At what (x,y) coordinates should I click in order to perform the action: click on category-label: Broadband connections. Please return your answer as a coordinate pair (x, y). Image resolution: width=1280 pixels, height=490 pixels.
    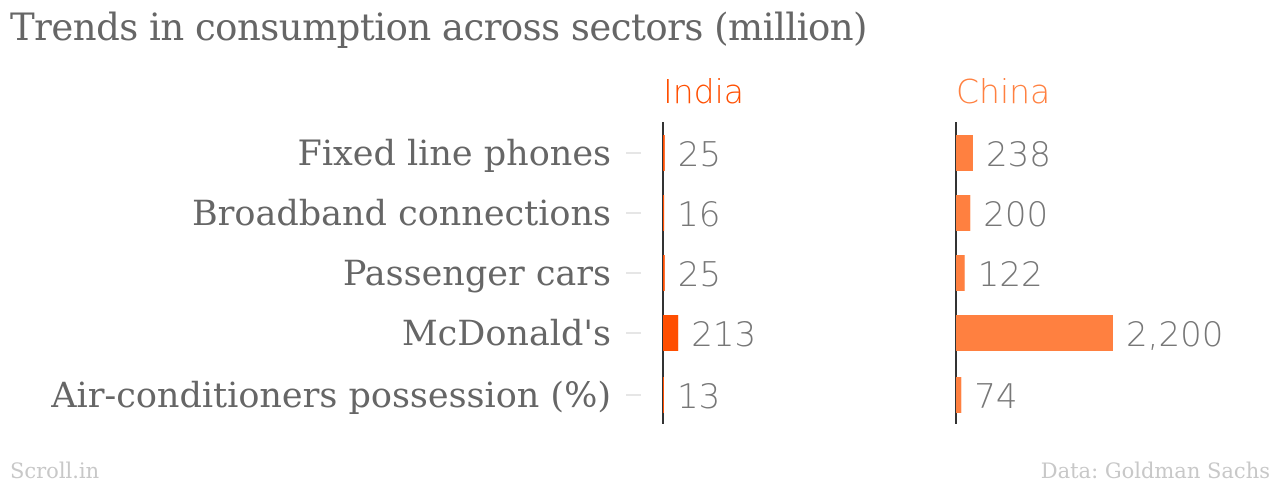
    Looking at the image, I should click on (401, 214).